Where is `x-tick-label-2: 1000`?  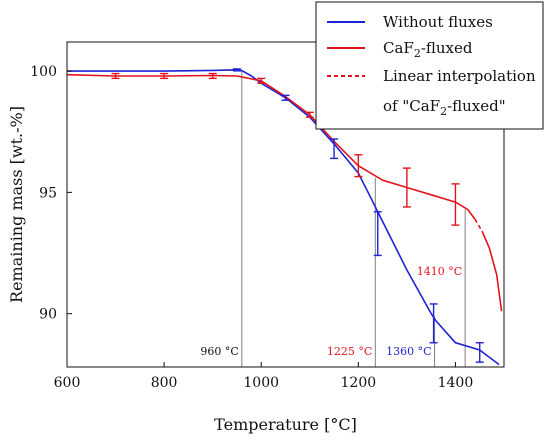 x-tick-label-2: 1000 is located at coordinates (261, 383).